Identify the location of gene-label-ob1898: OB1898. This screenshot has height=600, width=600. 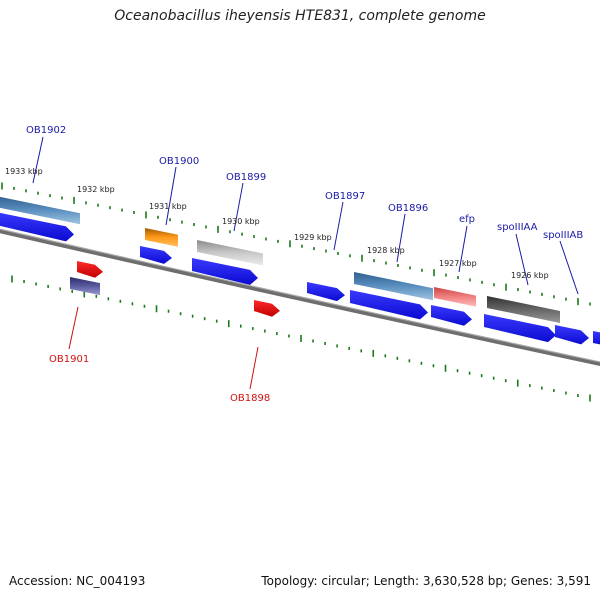
(250, 398).